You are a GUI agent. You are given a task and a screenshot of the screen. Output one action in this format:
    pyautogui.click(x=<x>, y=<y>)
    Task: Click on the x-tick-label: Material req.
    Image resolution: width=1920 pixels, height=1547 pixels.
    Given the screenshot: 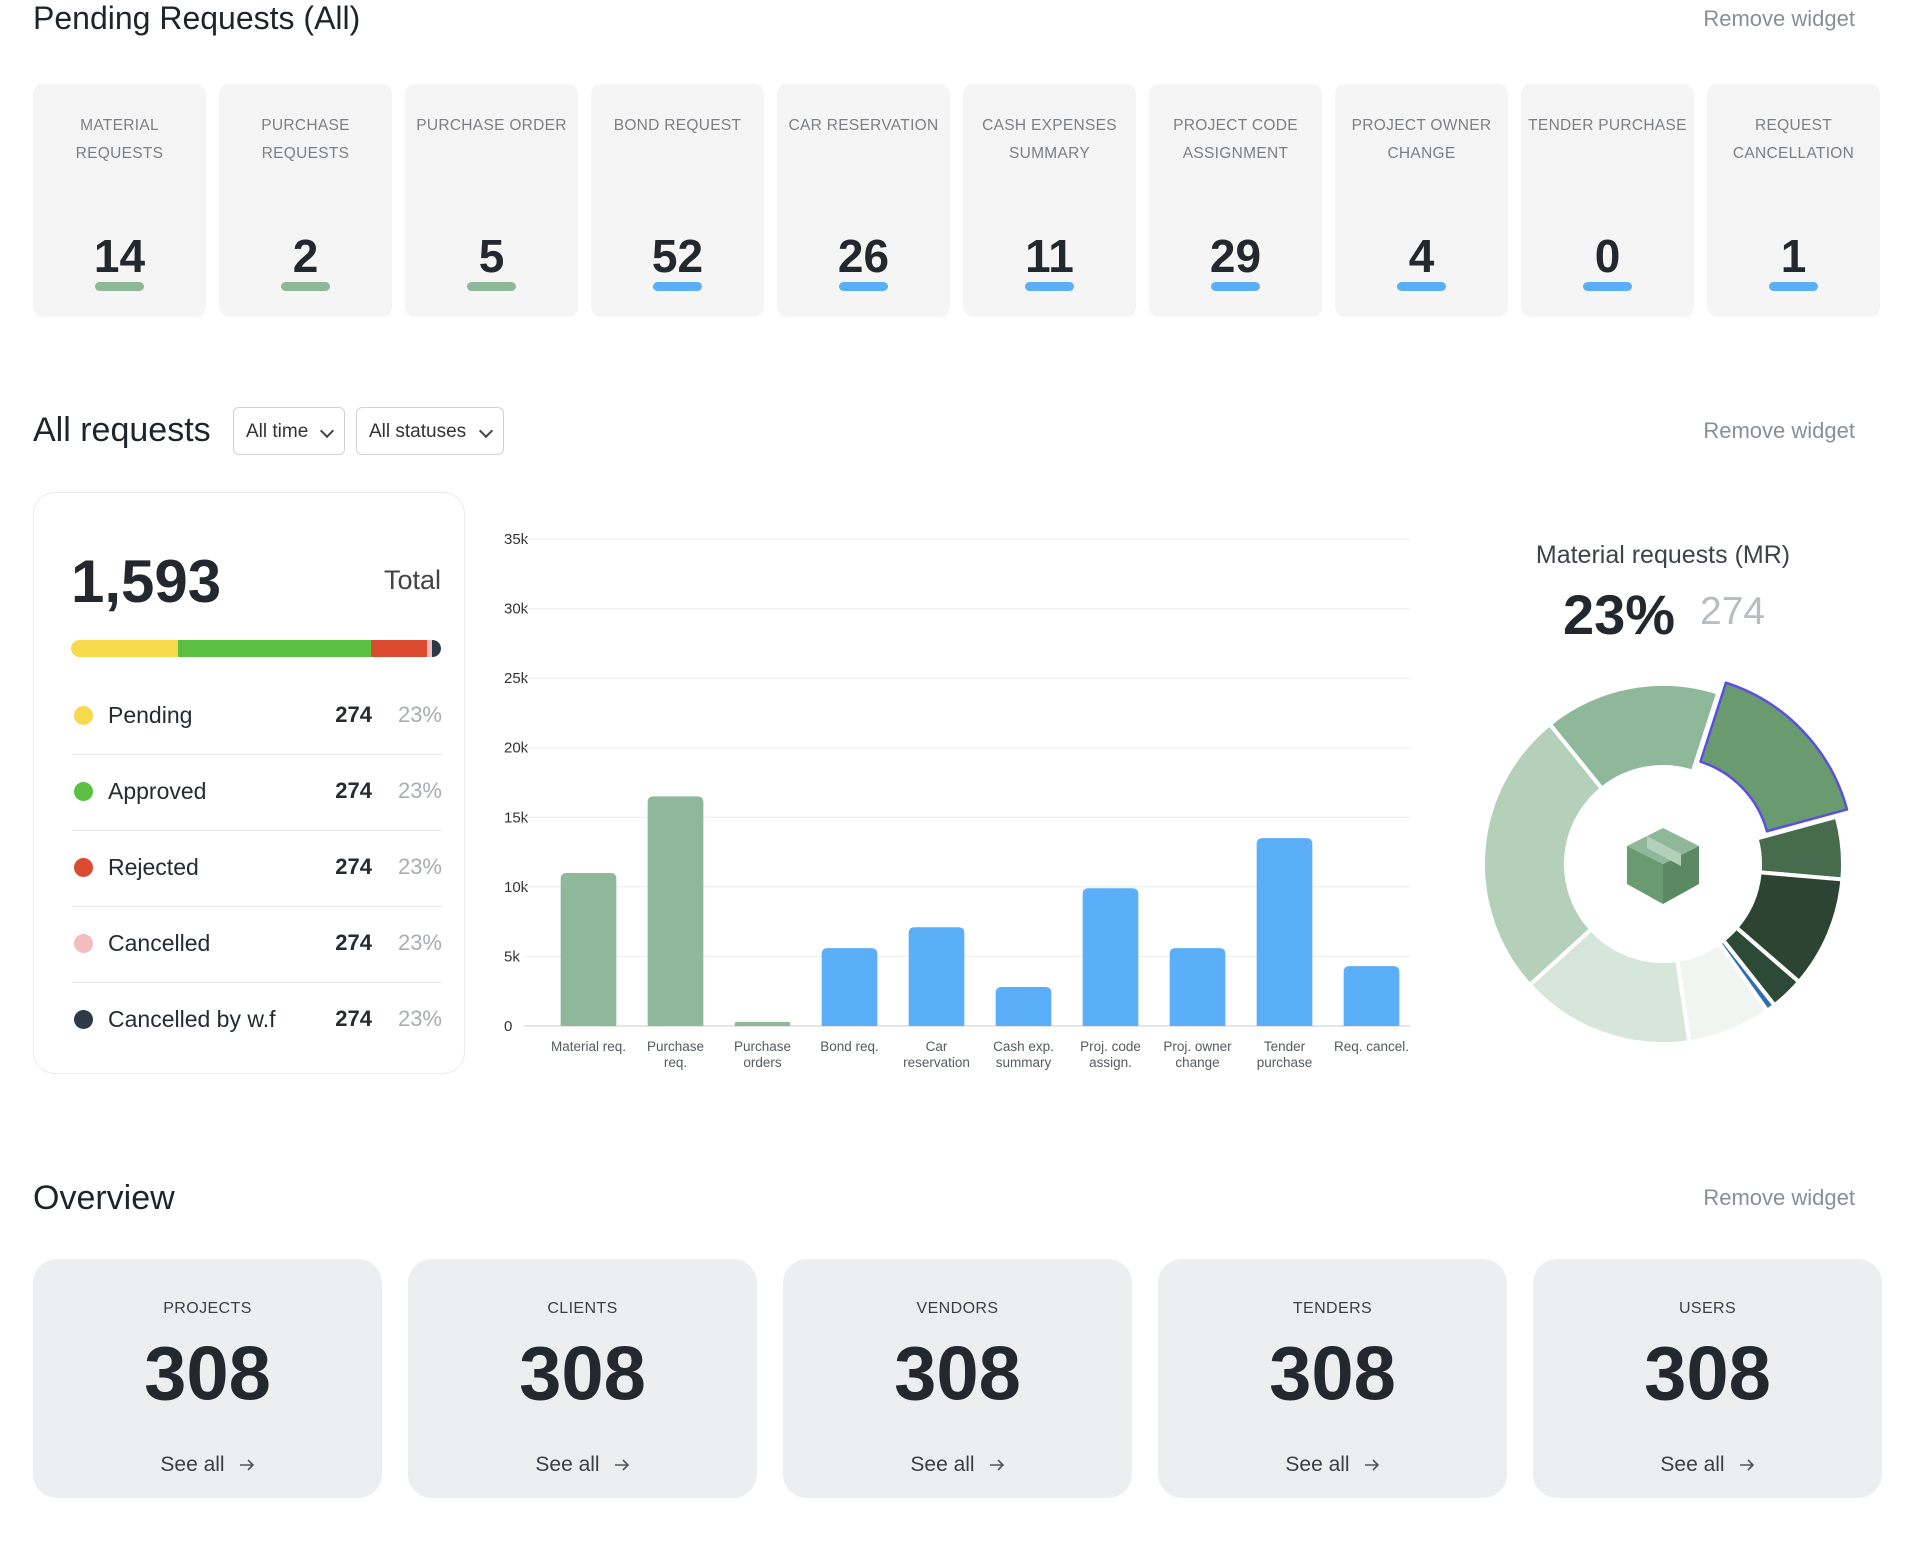 What is the action you would take?
    pyautogui.click(x=588, y=1046)
    